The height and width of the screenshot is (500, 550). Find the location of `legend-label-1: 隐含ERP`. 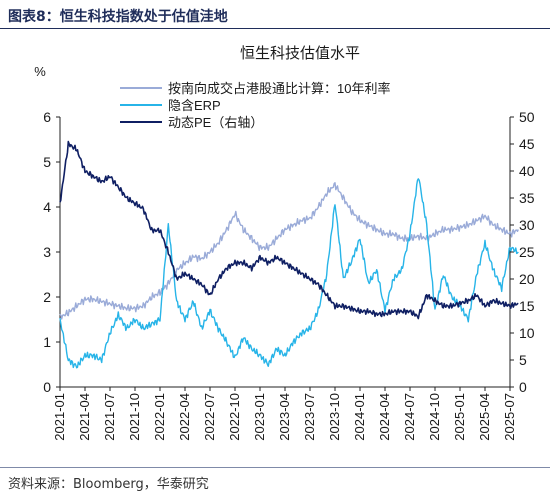

legend-label-1: 隐含ERP is located at coordinates (194, 105).